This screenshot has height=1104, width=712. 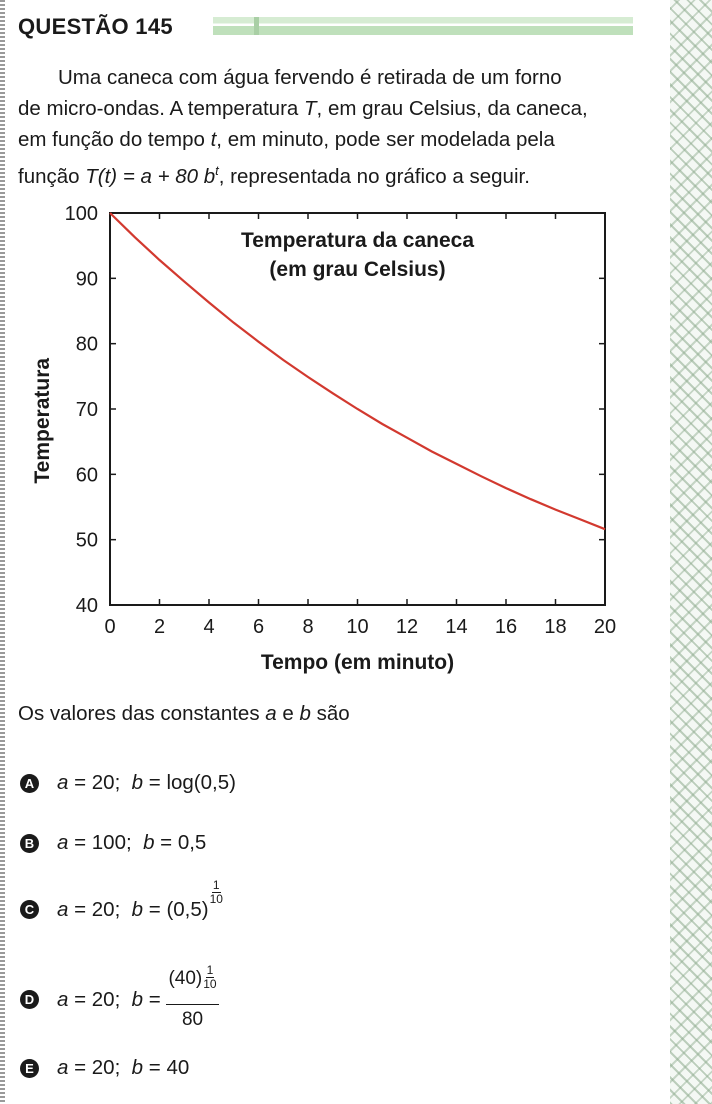 What do you see at coordinates (29, 783) in the screenshot?
I see `option-a-badge: A` at bounding box center [29, 783].